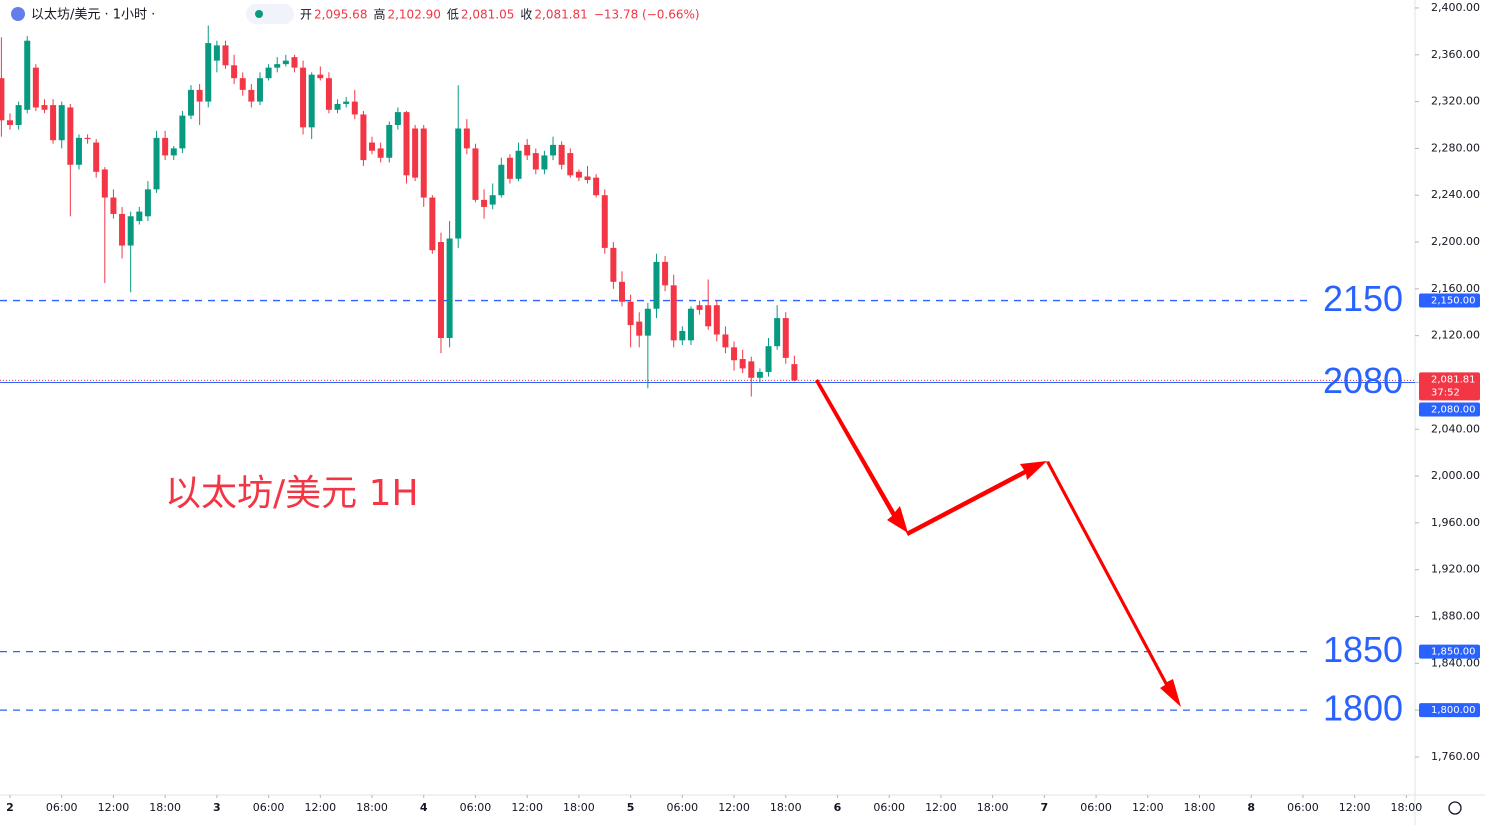 The image size is (1485, 825). What do you see at coordinates (93, 15) in the screenshot?
I see `chart-title: 以太坊/美元 · 1小时 ·` at bounding box center [93, 15].